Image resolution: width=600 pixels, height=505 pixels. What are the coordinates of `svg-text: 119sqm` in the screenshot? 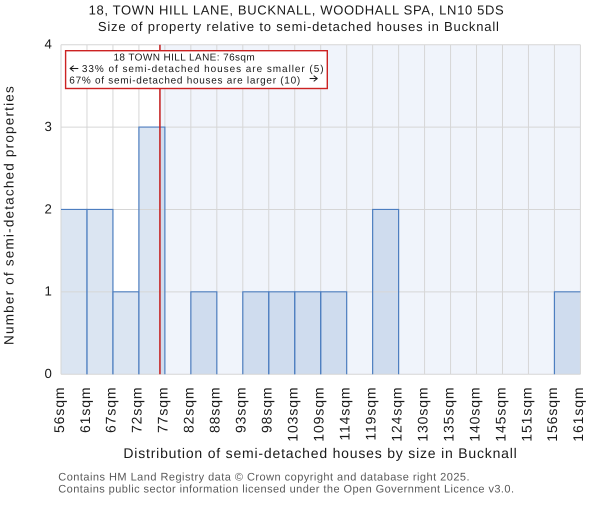 It's located at (370, 414).